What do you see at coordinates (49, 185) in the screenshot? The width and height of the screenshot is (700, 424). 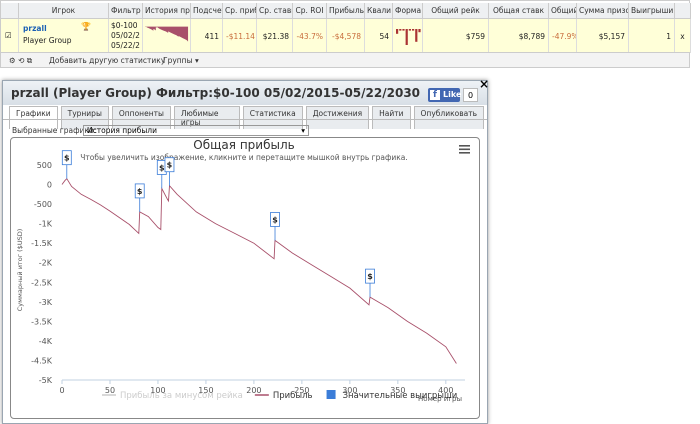 I see `y-tick-label: 0` at bounding box center [49, 185].